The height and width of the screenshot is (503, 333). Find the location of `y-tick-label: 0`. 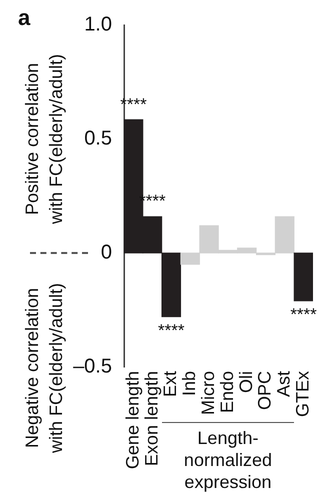

y-tick-label: 0 is located at coordinates (106, 253).